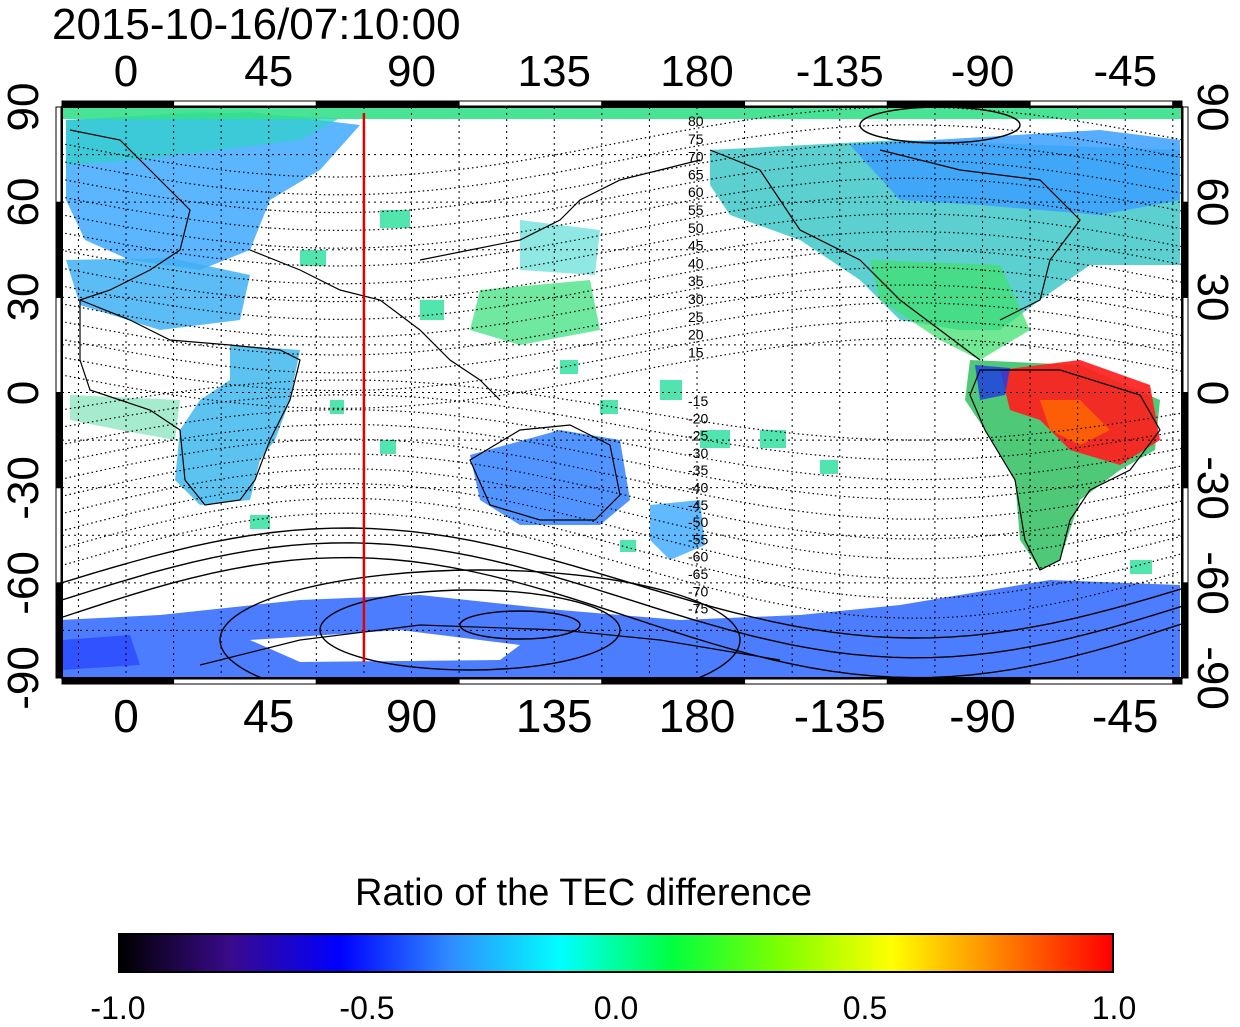  Describe the element at coordinates (1125, 716) in the screenshot. I see `bottom-longitude-label: -45` at that location.